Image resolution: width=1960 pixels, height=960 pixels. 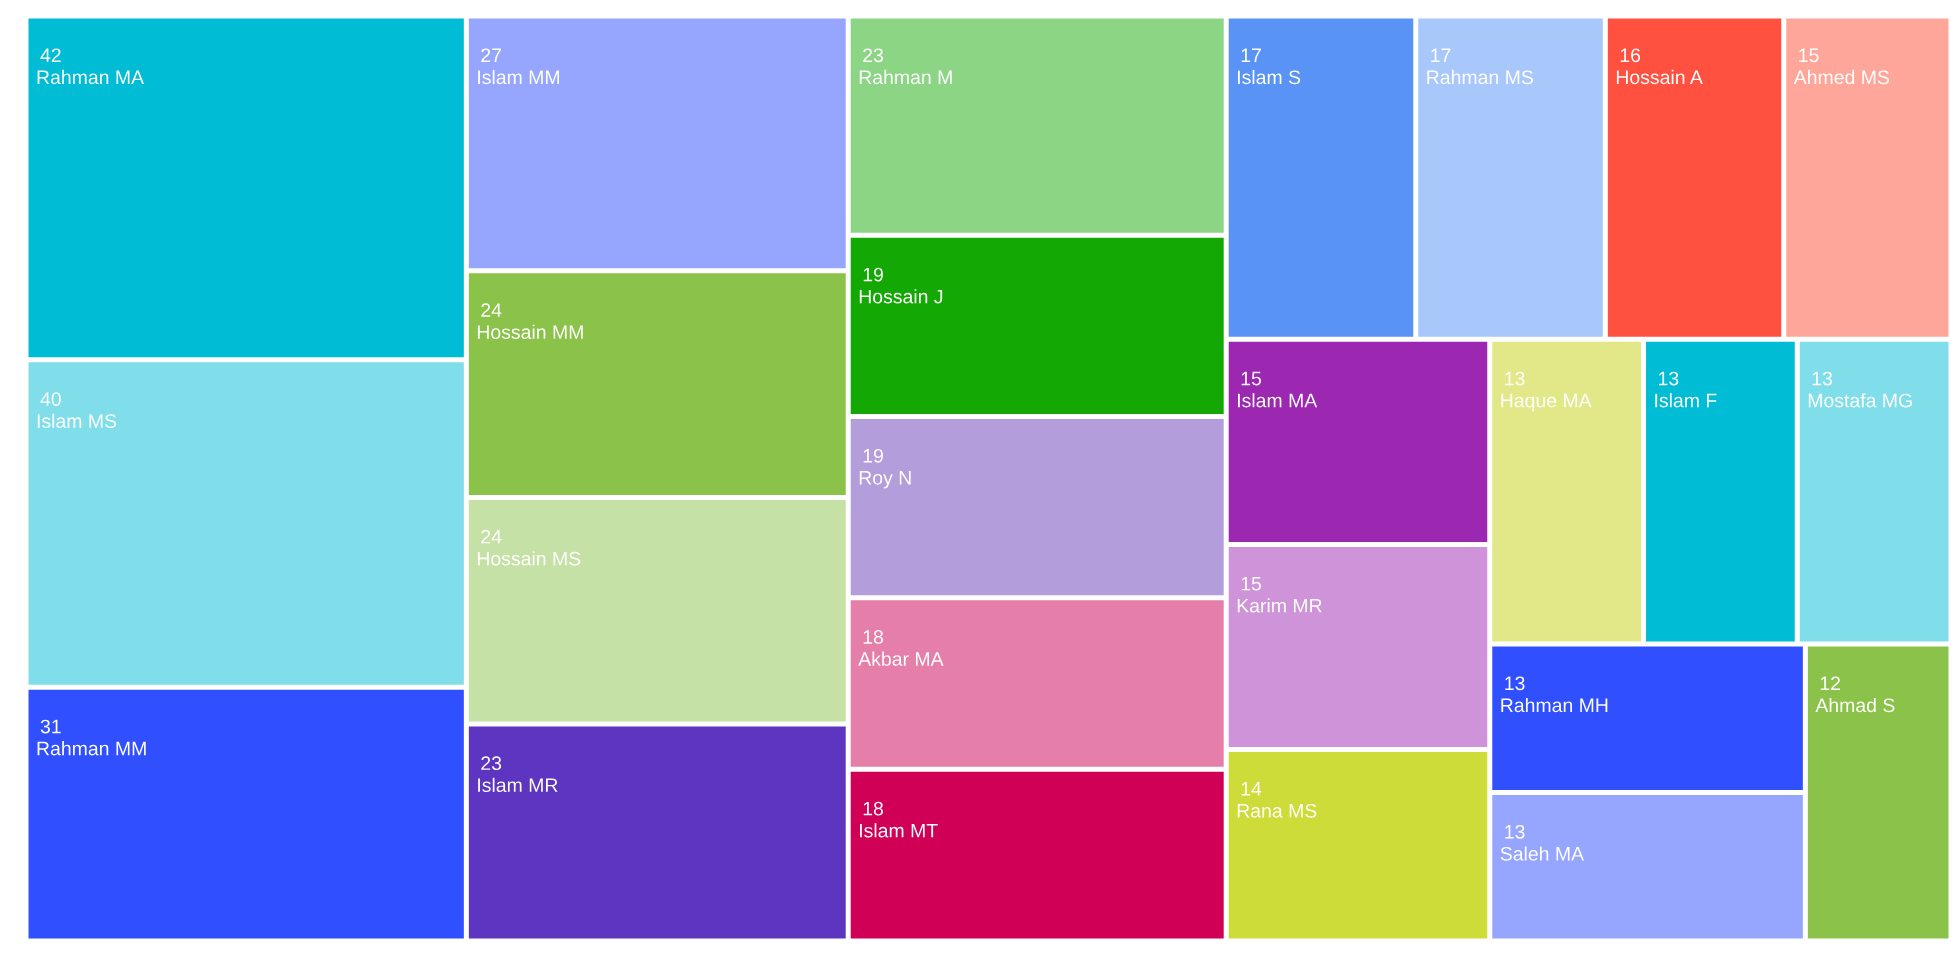 What do you see at coordinates (901, 658) in the screenshot?
I see `category-label: Akbar MA` at bounding box center [901, 658].